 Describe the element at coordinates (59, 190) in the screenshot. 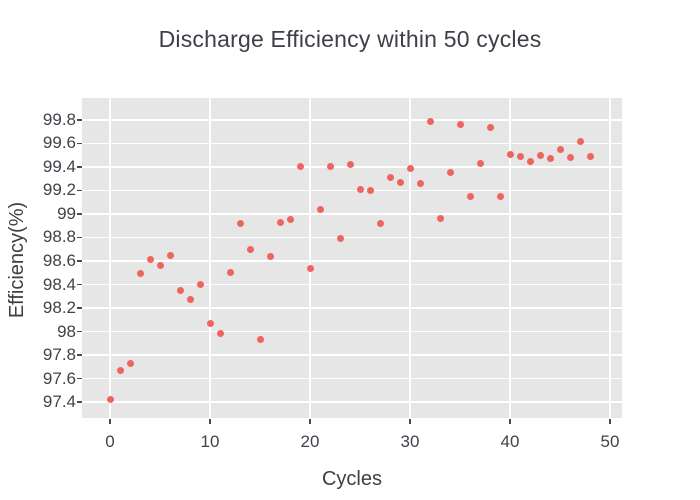

I see `y-tick-label: 99.2` at that location.